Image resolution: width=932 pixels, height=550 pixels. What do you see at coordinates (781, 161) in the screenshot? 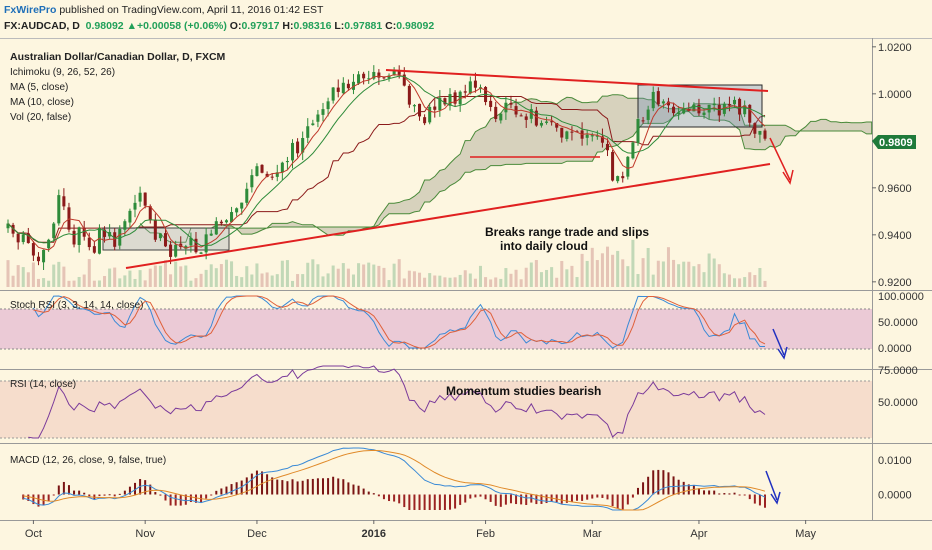
I see `red-down-arrow-icon` at bounding box center [781, 161].